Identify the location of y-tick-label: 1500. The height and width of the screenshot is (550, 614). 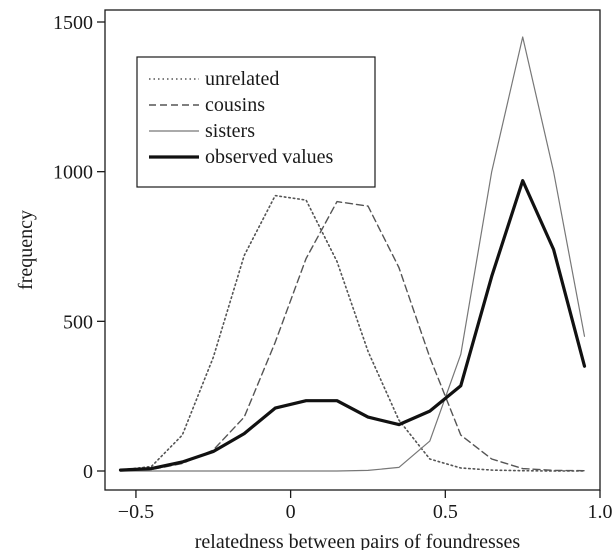
(73, 23).